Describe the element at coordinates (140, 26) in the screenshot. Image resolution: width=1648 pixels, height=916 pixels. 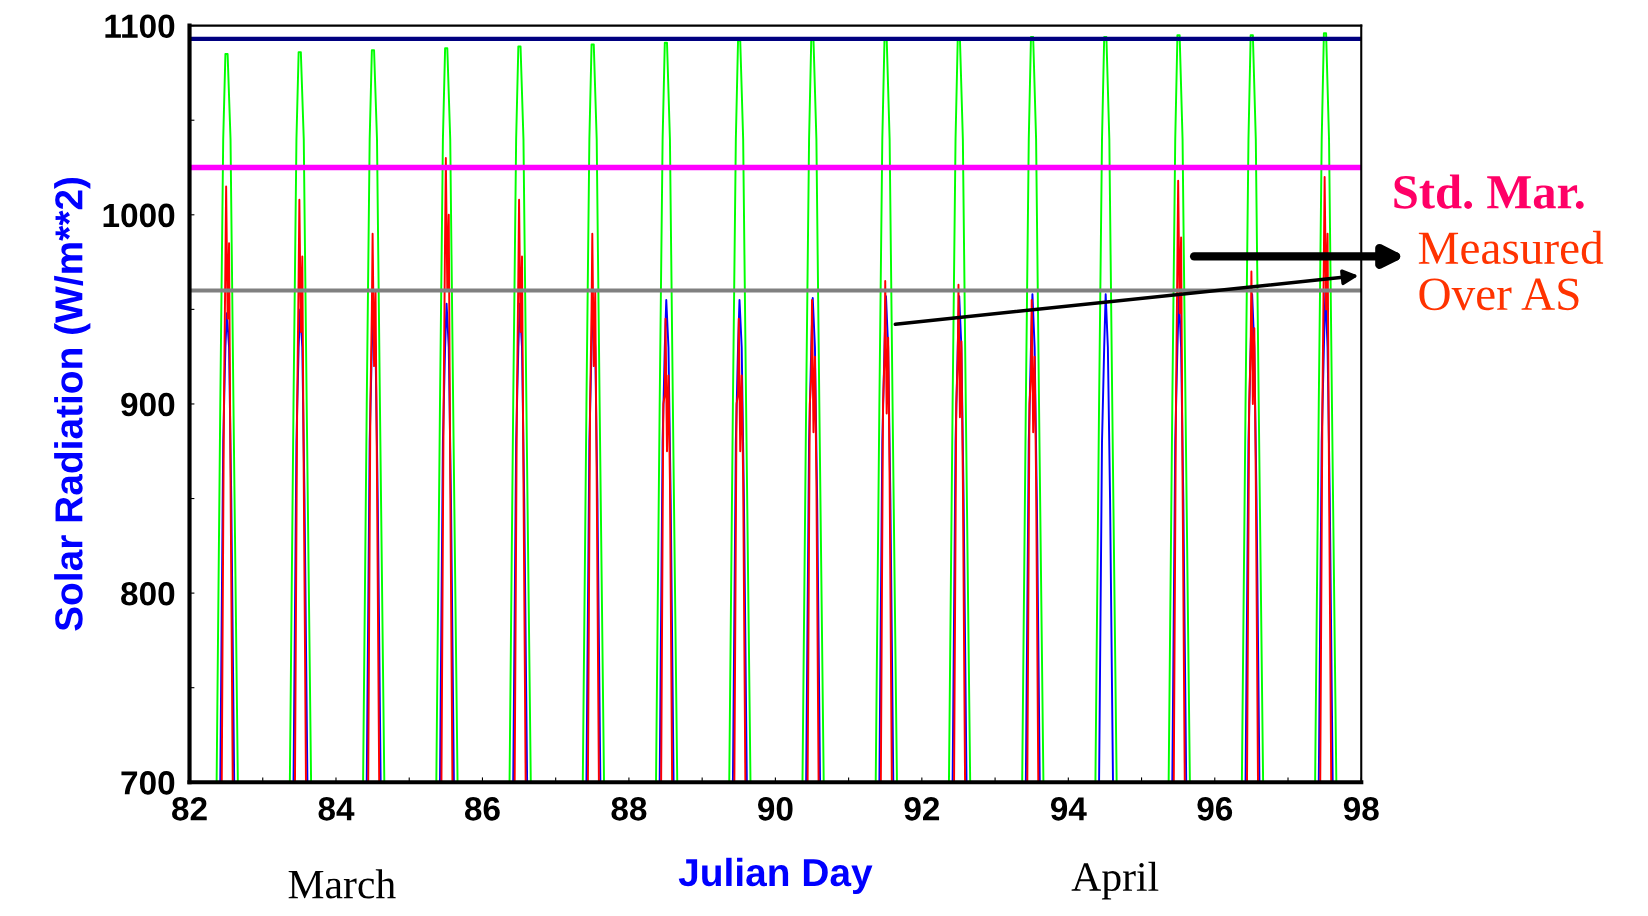
I see `y-tick-label: 1100` at that location.